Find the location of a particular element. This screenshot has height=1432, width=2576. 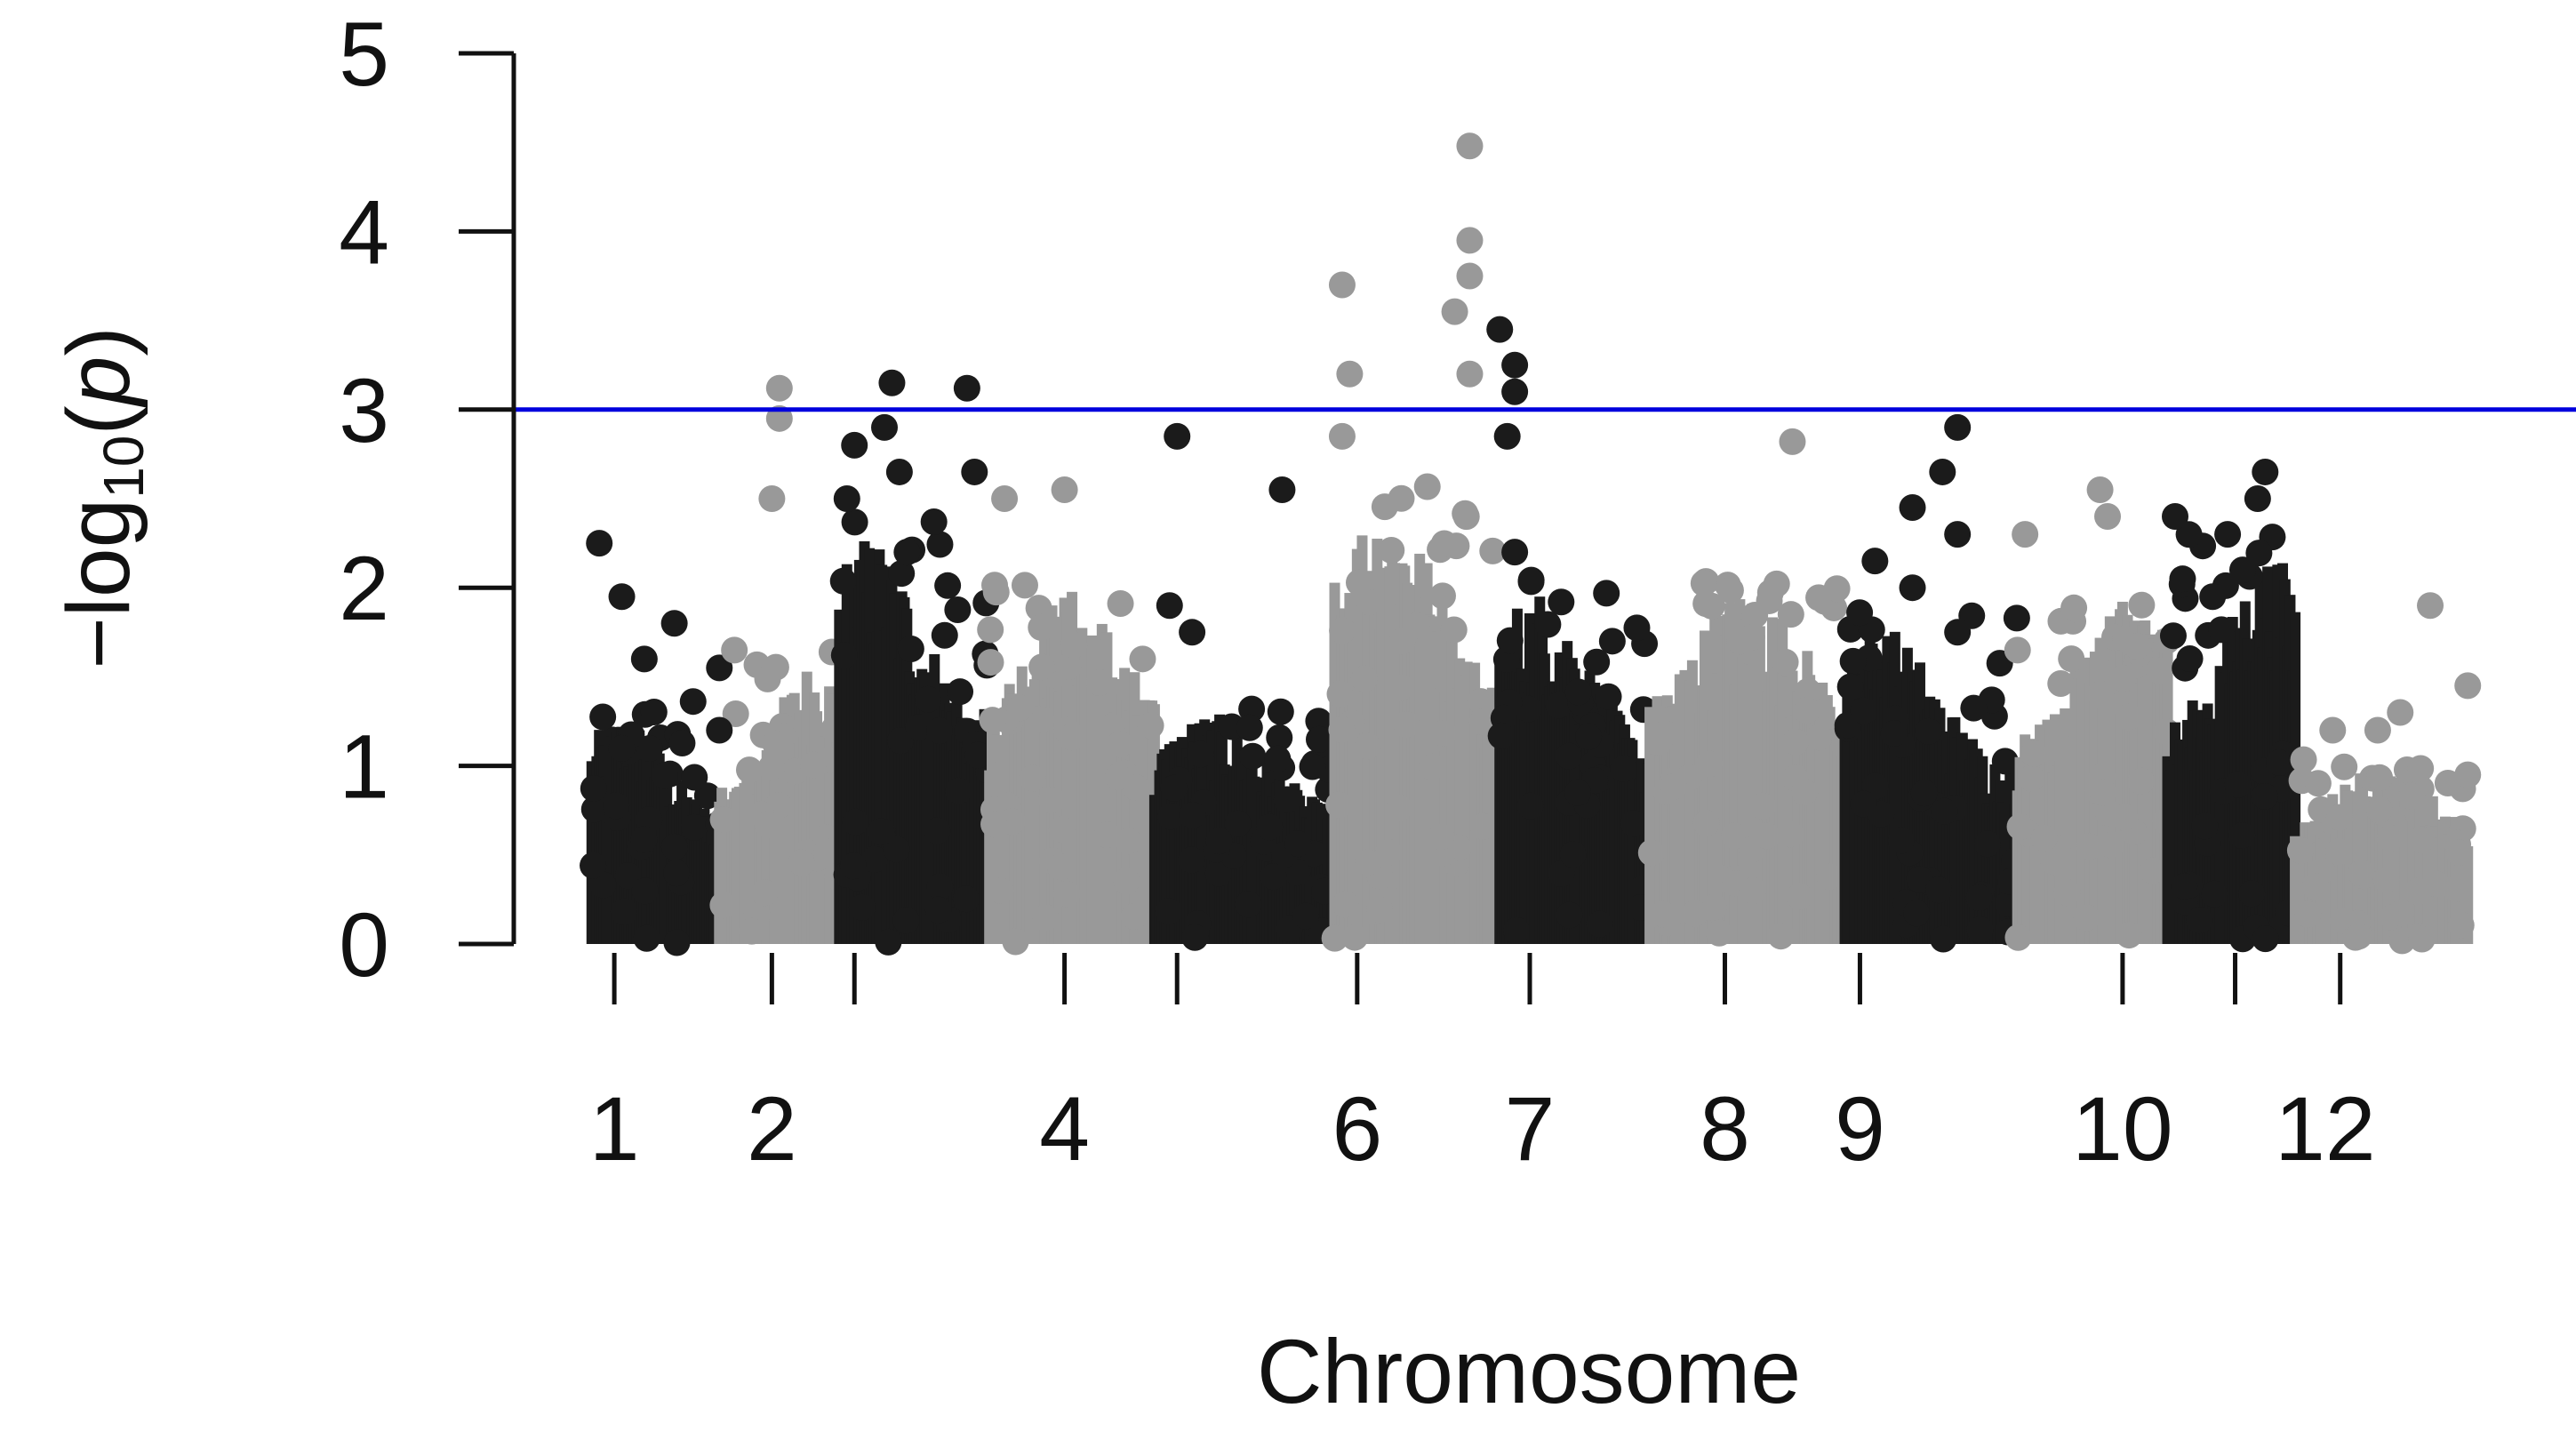

y-tick-label: 0 is located at coordinates (364, 945).